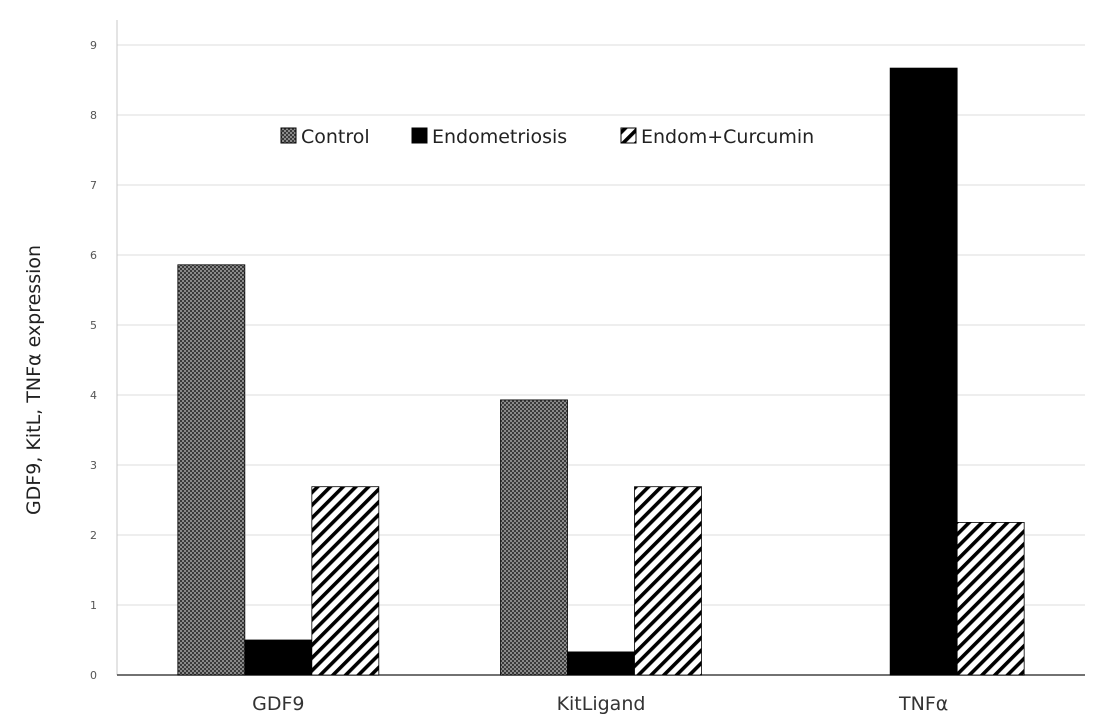 This screenshot has width=1099, height=719. Describe the element at coordinates (93, 605) in the screenshot. I see `y-tick-label: 1` at that location.